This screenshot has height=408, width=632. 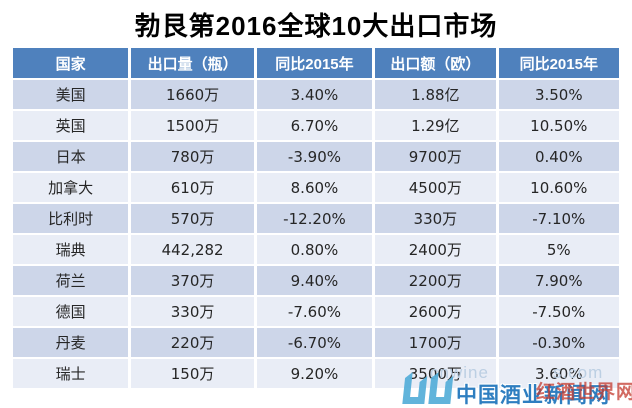 What do you see at coordinates (71, 342) in the screenshot?
I see `table-cell: 丹麦` at bounding box center [71, 342].